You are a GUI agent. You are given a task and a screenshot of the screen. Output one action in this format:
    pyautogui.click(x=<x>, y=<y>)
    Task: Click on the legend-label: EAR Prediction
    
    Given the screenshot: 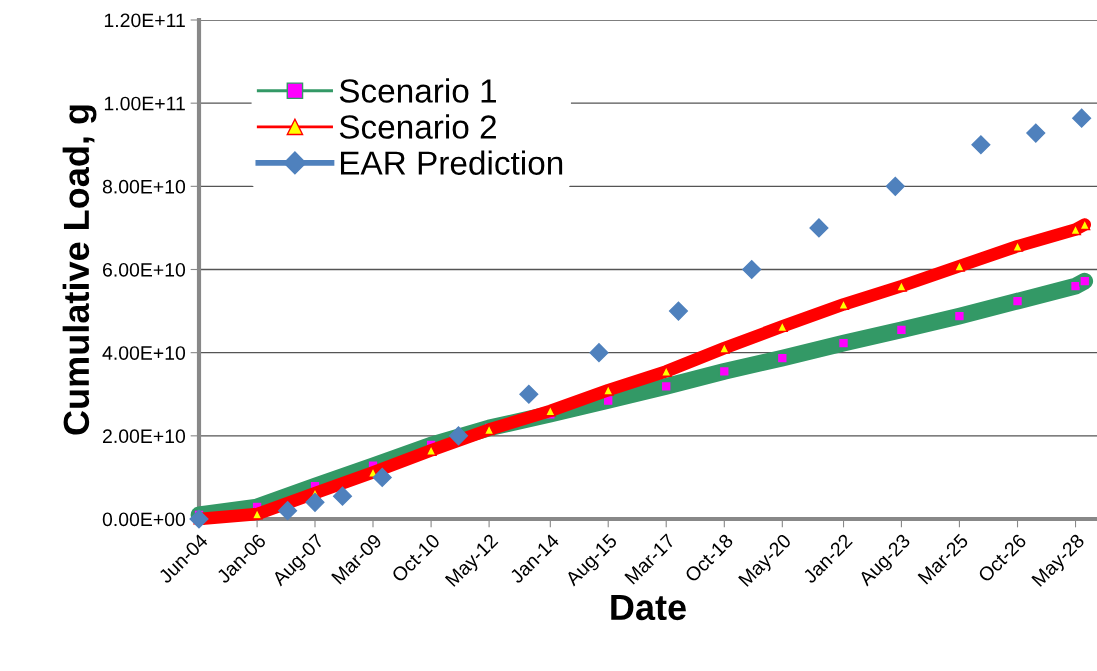 What is the action you would take?
    pyautogui.click(x=451, y=162)
    